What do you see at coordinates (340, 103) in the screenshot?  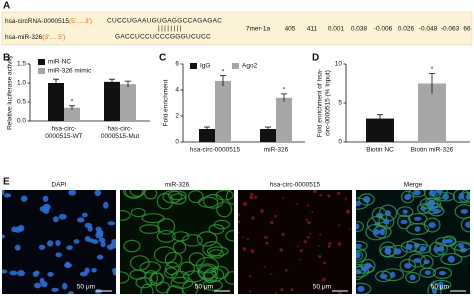 I see `y-tick-label: 5` at bounding box center [340, 103].